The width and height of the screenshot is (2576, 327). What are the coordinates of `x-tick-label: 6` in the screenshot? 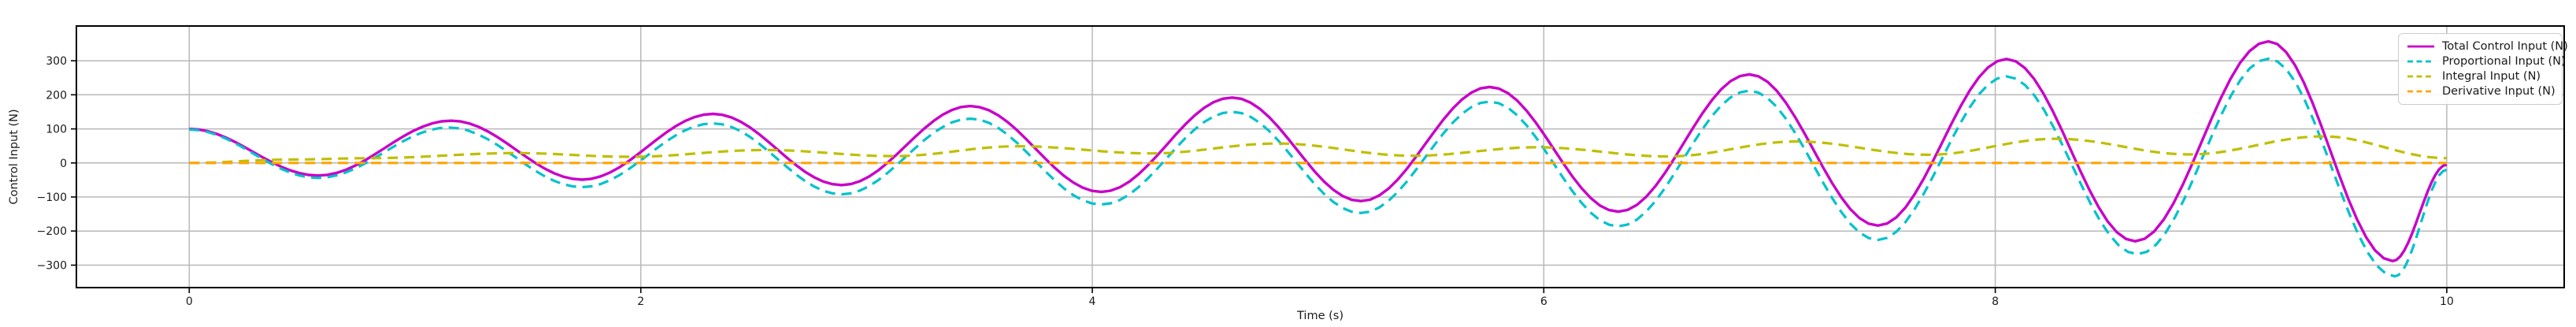 It's located at (1543, 302).